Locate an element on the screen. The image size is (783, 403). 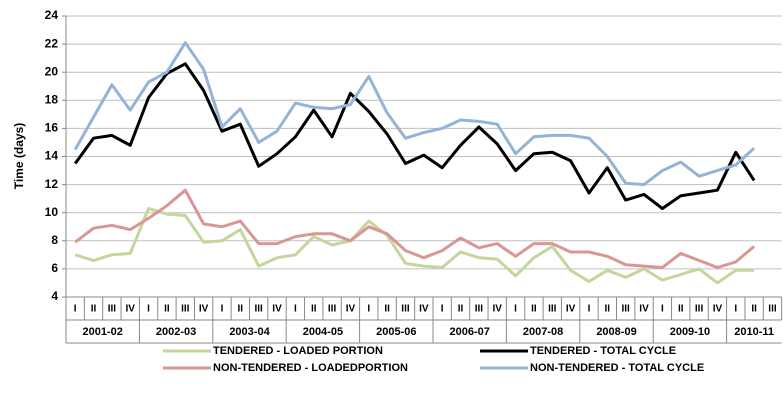
y-tick-label: 4 is located at coordinates (54, 296).